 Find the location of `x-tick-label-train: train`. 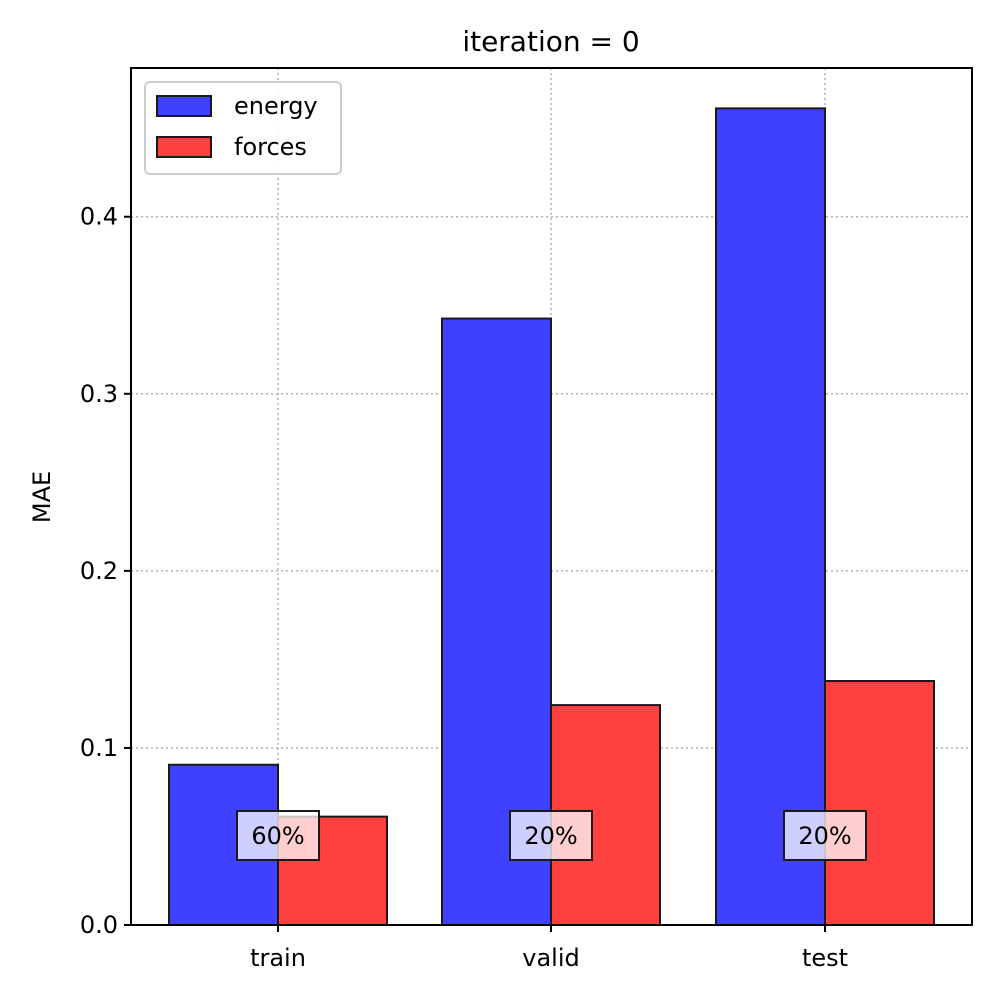

x-tick-label-train: train is located at coordinates (278, 958).